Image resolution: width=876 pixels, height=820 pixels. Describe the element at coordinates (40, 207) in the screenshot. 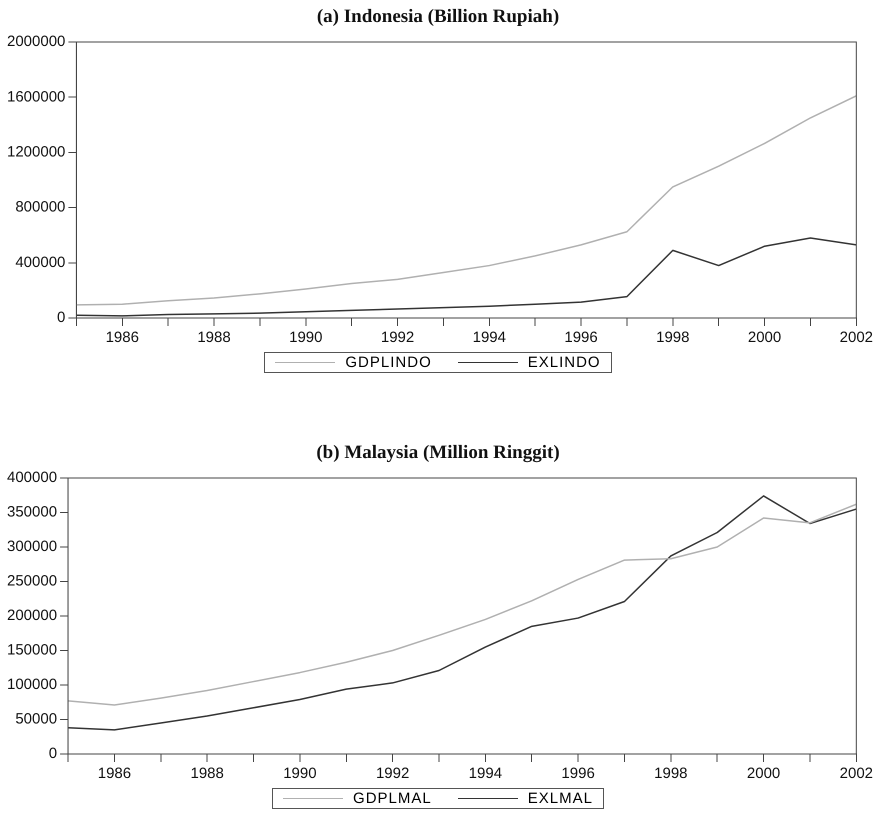

I see `y-tick-label: 800000` at that location.